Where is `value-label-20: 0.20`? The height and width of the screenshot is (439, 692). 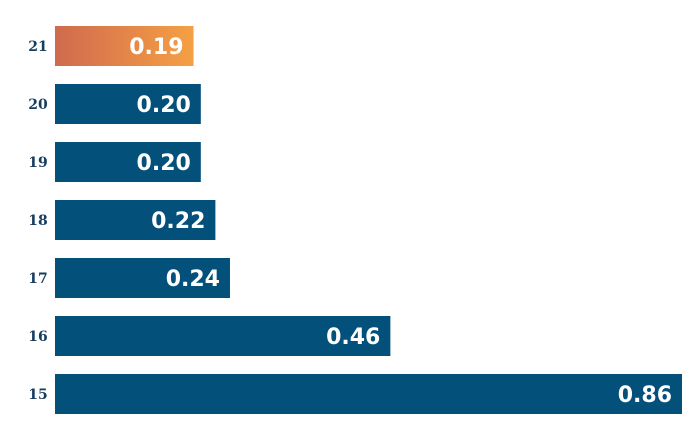
value-label-20: 0.20 is located at coordinates (164, 105).